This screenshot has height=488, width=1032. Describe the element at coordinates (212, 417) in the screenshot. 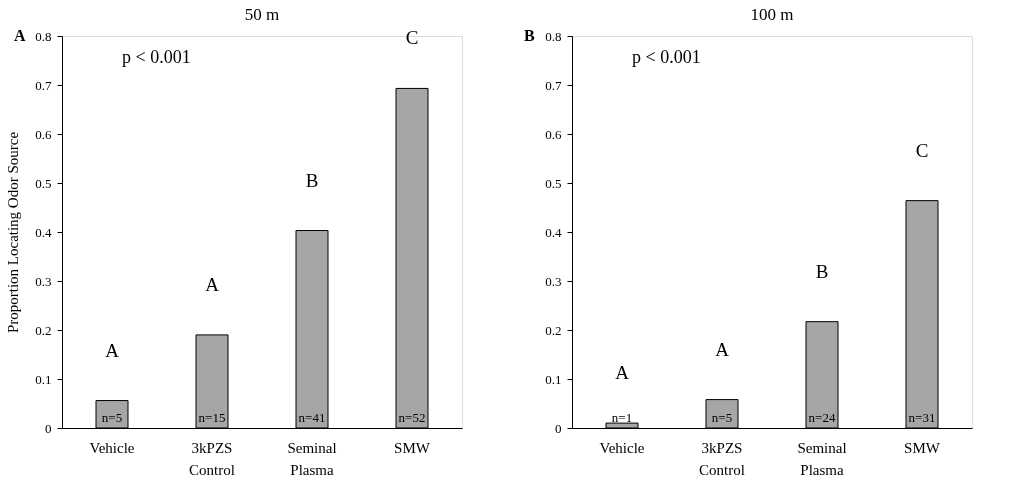

I see `annotation: n=15` at that location.